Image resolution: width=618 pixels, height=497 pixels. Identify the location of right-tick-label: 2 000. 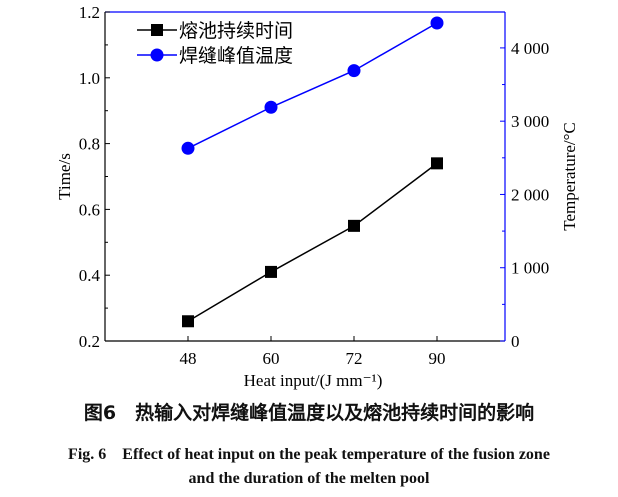
(530, 194).